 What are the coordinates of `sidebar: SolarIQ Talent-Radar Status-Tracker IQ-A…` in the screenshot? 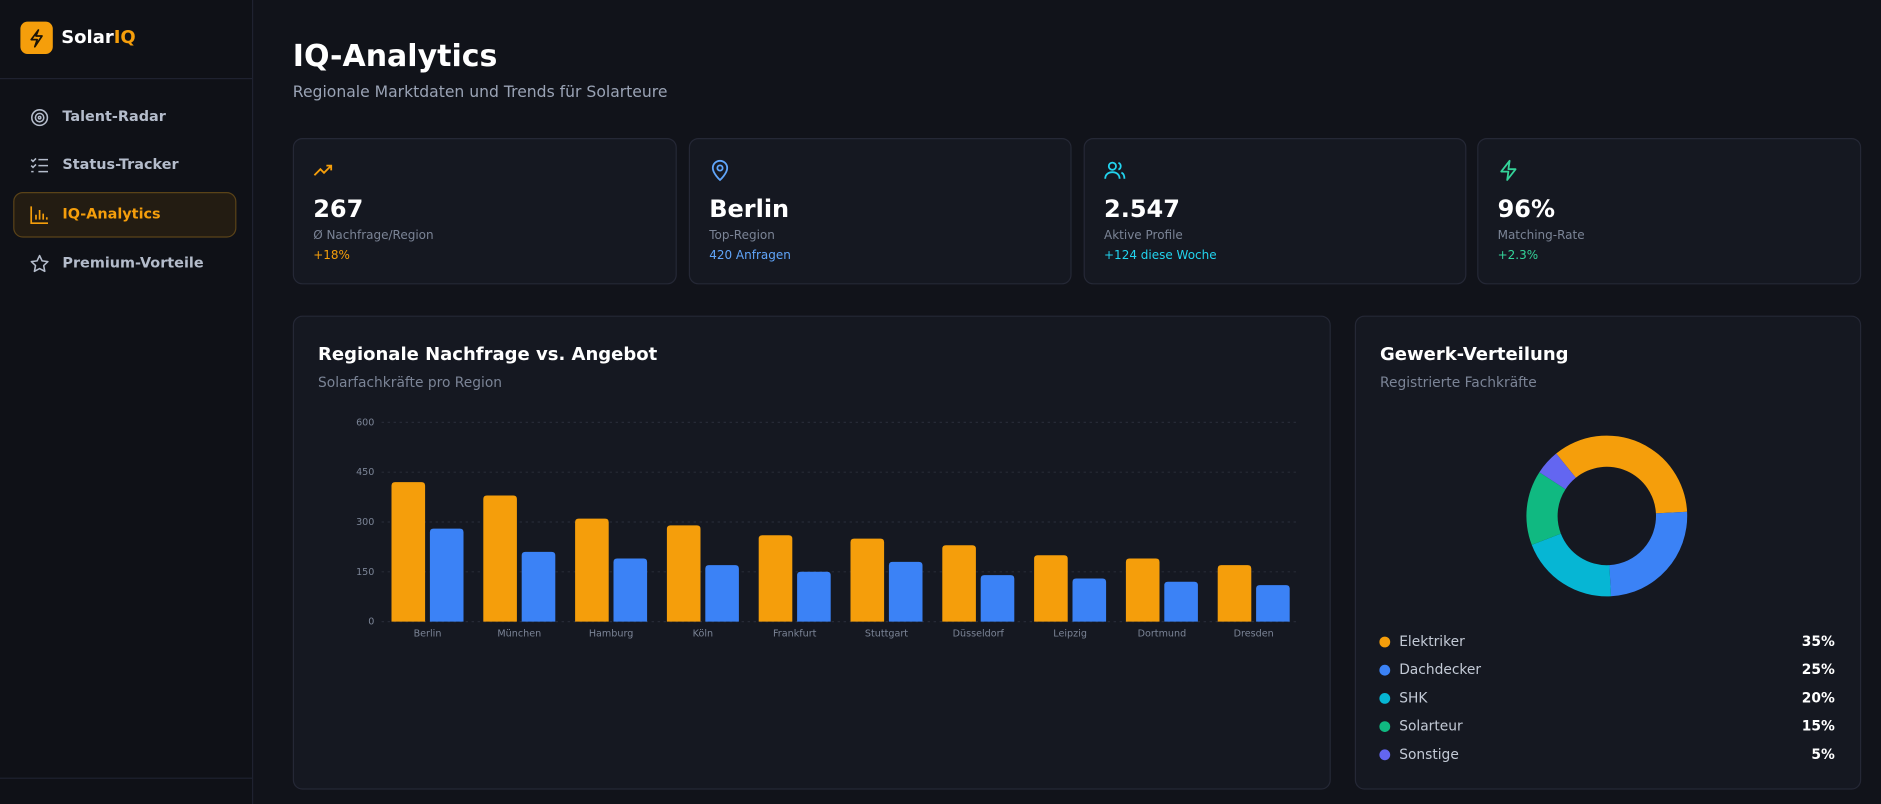 It's located at (127, 402).